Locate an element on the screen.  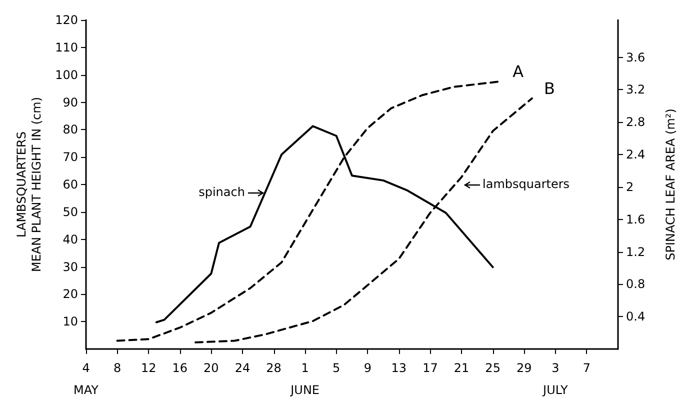
y-tick-label: 60 is located at coordinates (70, 185).